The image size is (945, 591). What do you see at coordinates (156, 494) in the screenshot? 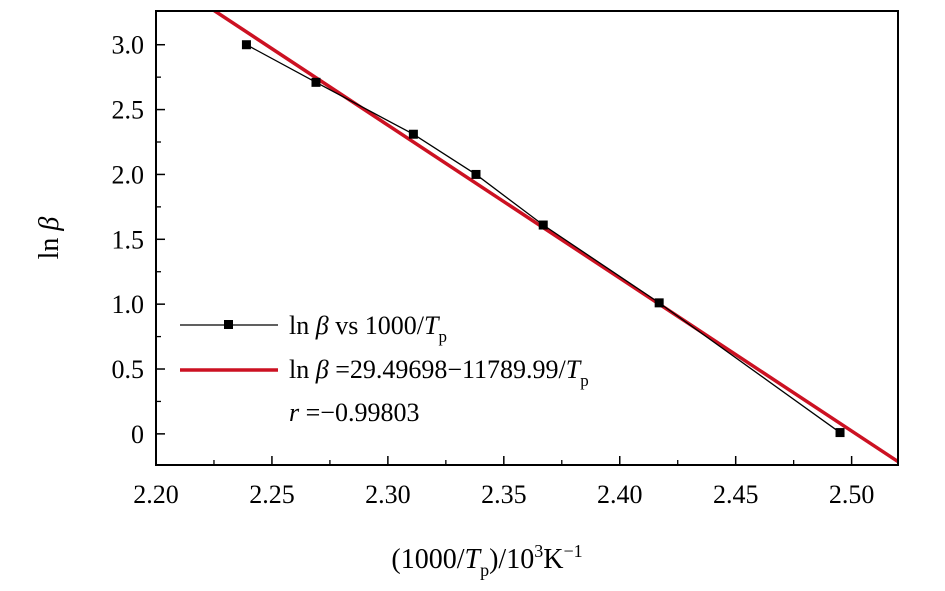
I see `x-tick-label: 2.20` at bounding box center [156, 494].